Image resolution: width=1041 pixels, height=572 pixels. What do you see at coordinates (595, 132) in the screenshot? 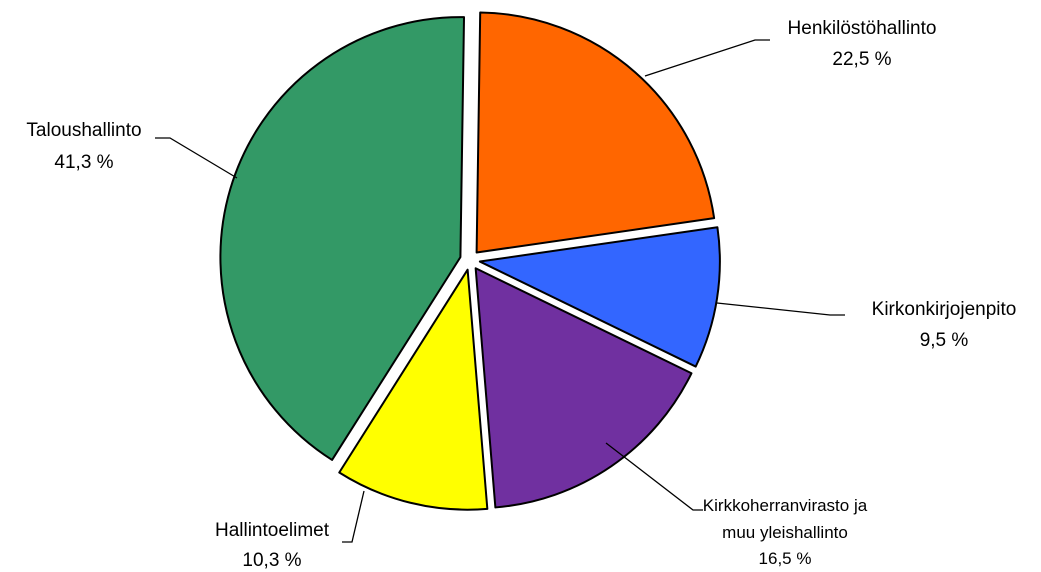
I see `slice-henkilostohallinto` at bounding box center [595, 132].